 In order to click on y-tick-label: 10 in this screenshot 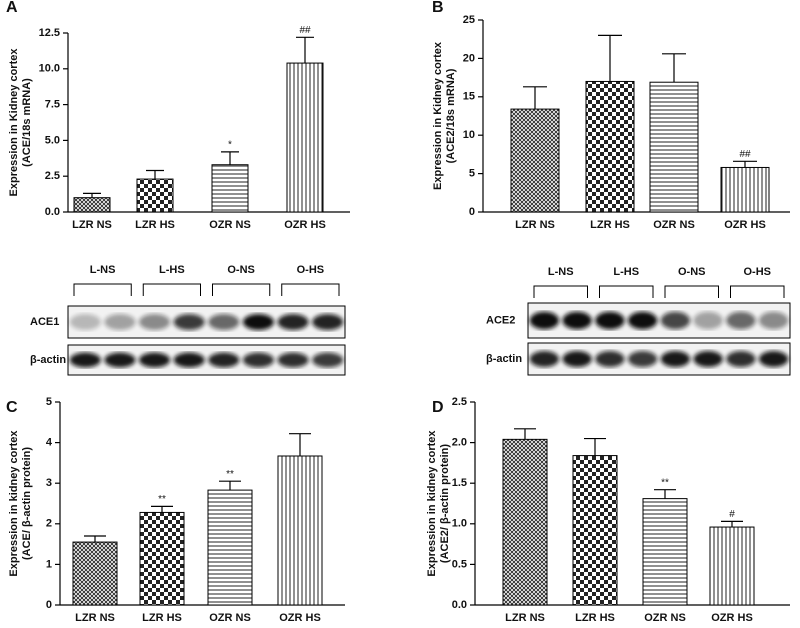, I will do `click(469, 135)`.